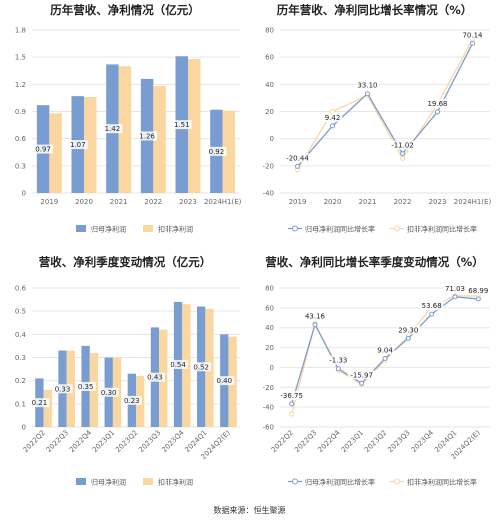 Image resolution: width=499 pixels, height=523 pixels. I want to click on y-tick-label: 0.2, so click(20, 381).